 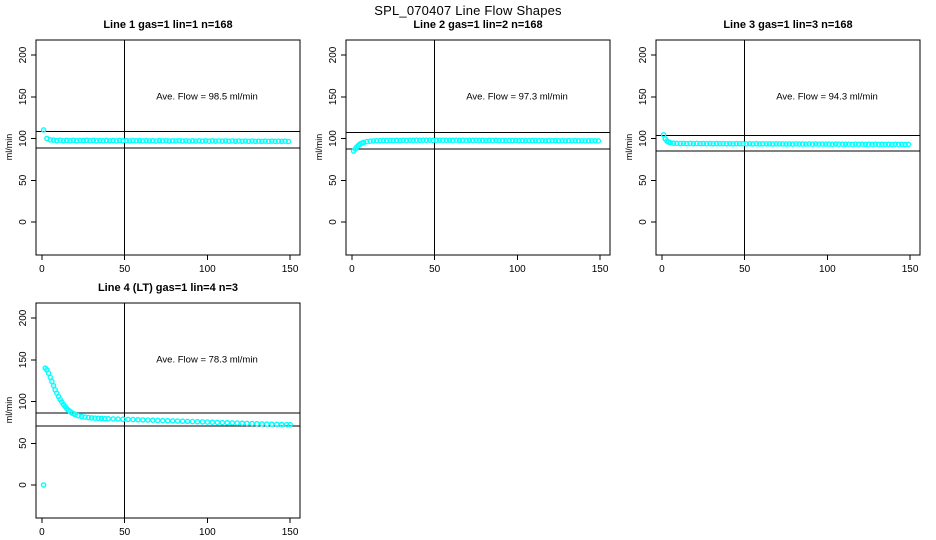 I want to click on x-tick-label: 50, so click(x=125, y=532).